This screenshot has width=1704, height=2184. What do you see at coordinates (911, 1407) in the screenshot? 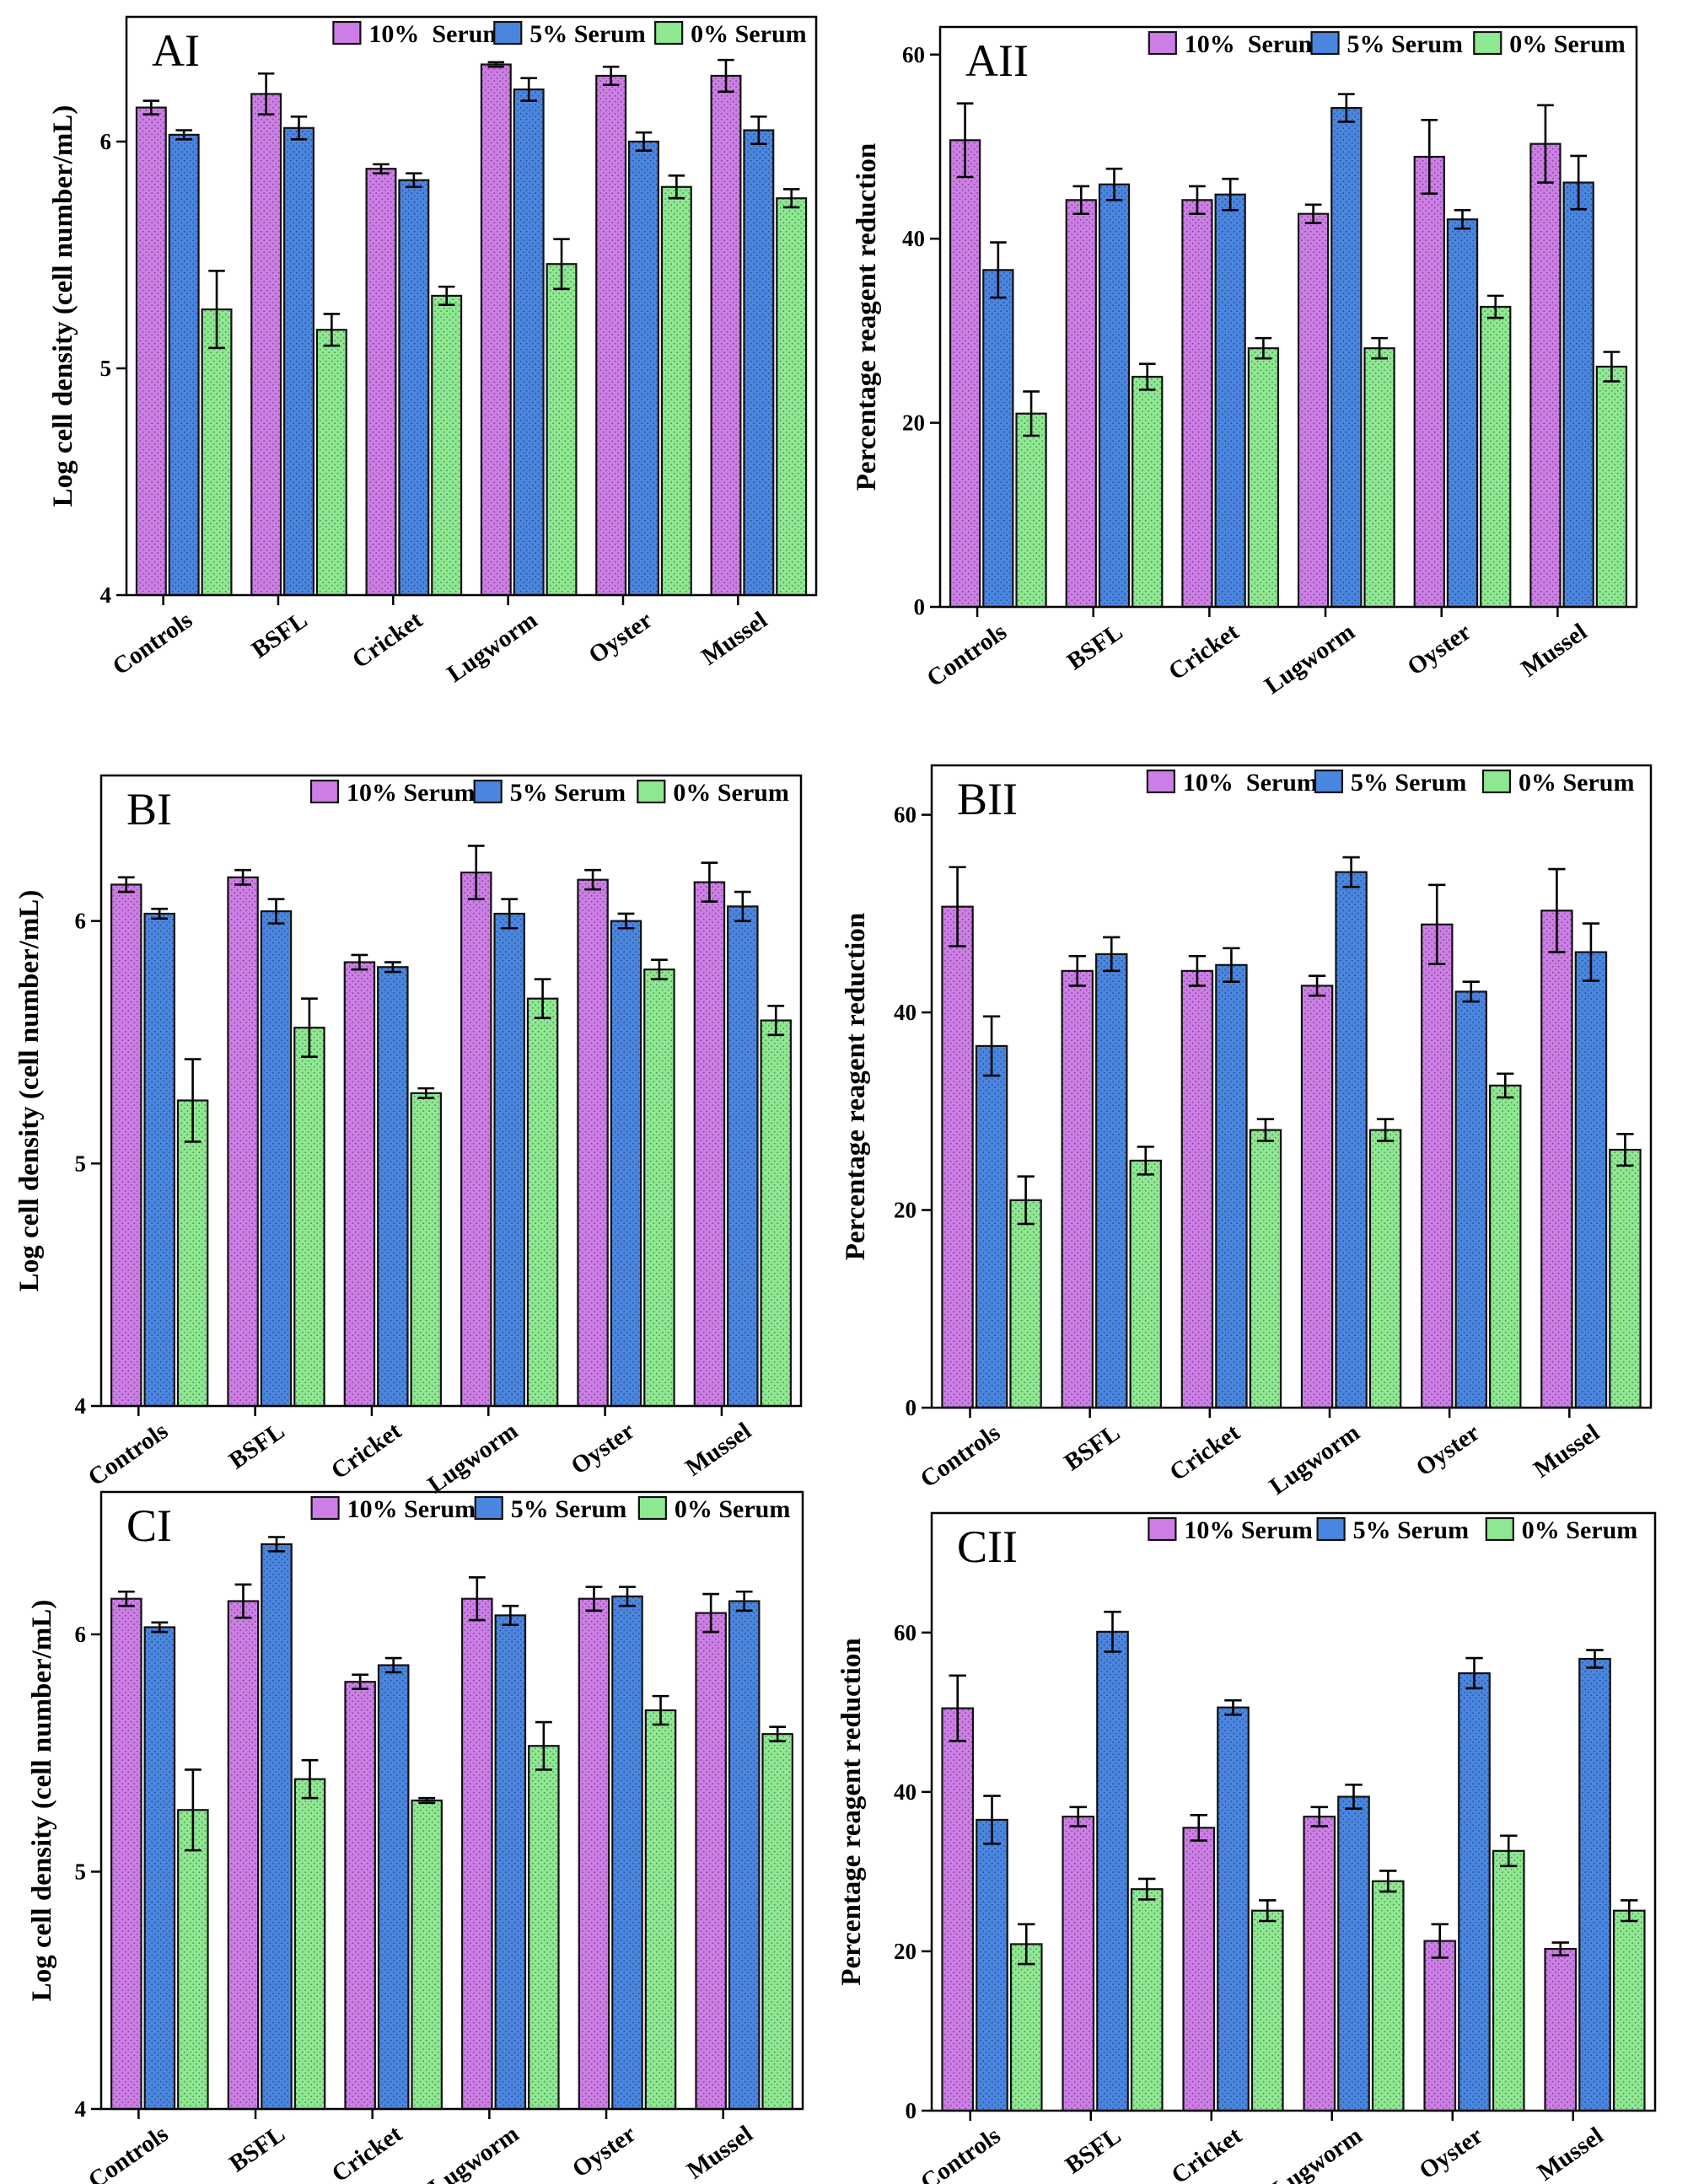
I see `y-tick-label: 0` at bounding box center [911, 1407].